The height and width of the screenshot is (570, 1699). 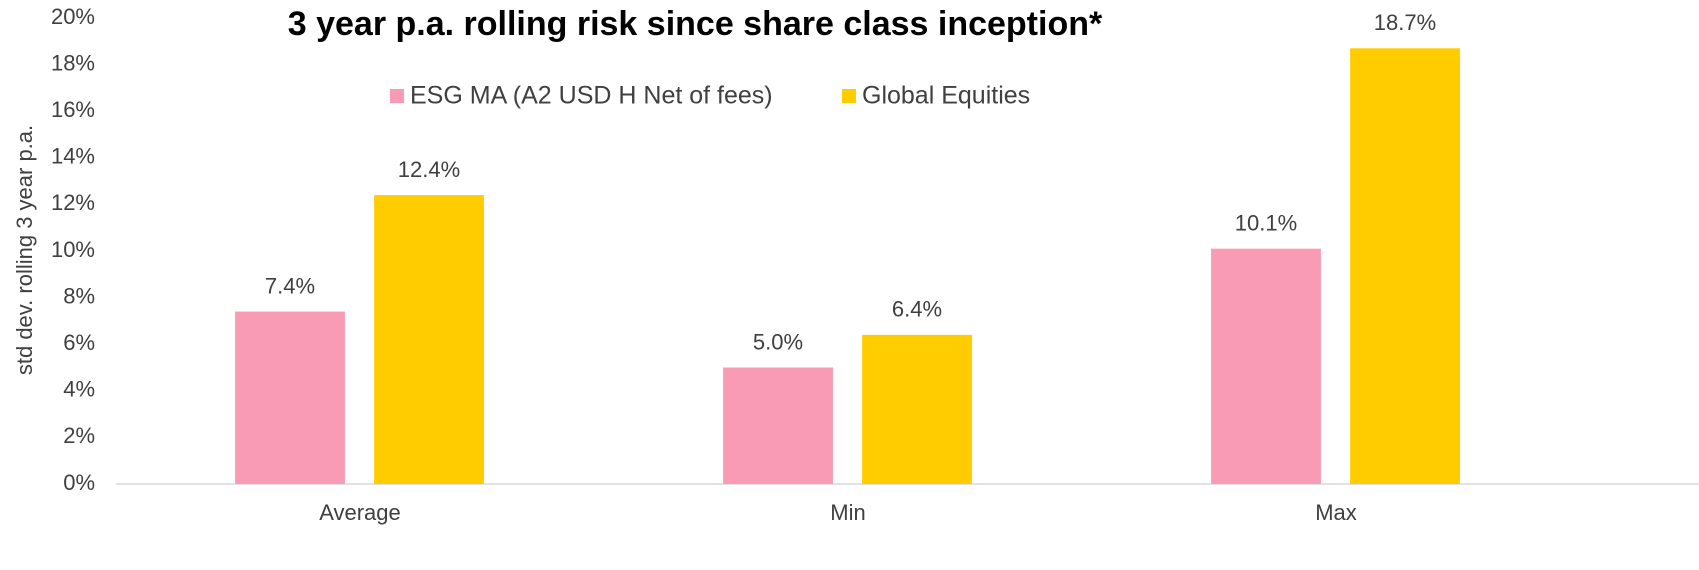 I want to click on data-label: 18.7%, so click(x=1405, y=22).